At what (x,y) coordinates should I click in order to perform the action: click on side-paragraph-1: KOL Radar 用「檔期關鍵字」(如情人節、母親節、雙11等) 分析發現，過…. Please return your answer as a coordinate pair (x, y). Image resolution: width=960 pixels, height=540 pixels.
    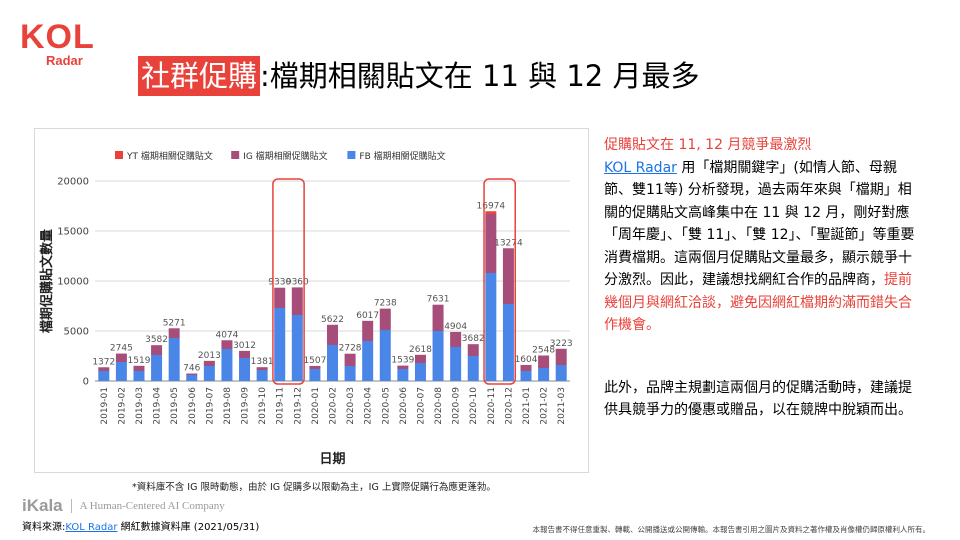
    Looking at the image, I should click on (762, 247).